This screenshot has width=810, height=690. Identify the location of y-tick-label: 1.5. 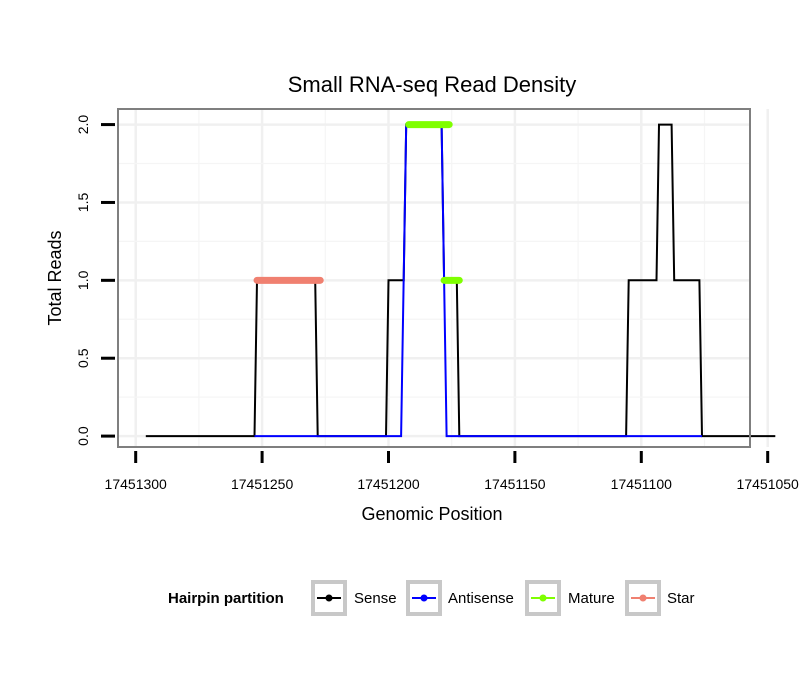
(83, 203).